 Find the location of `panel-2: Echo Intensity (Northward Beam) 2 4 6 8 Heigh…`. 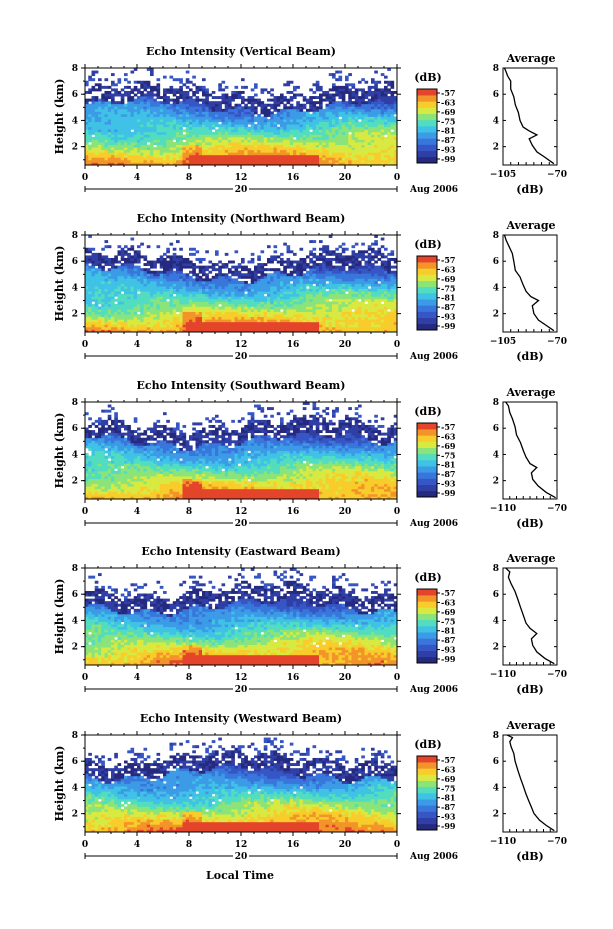

panel-2: Echo Intensity (Northward Beam) 2 4 6 8 Heigh… is located at coordinates (310, 287).